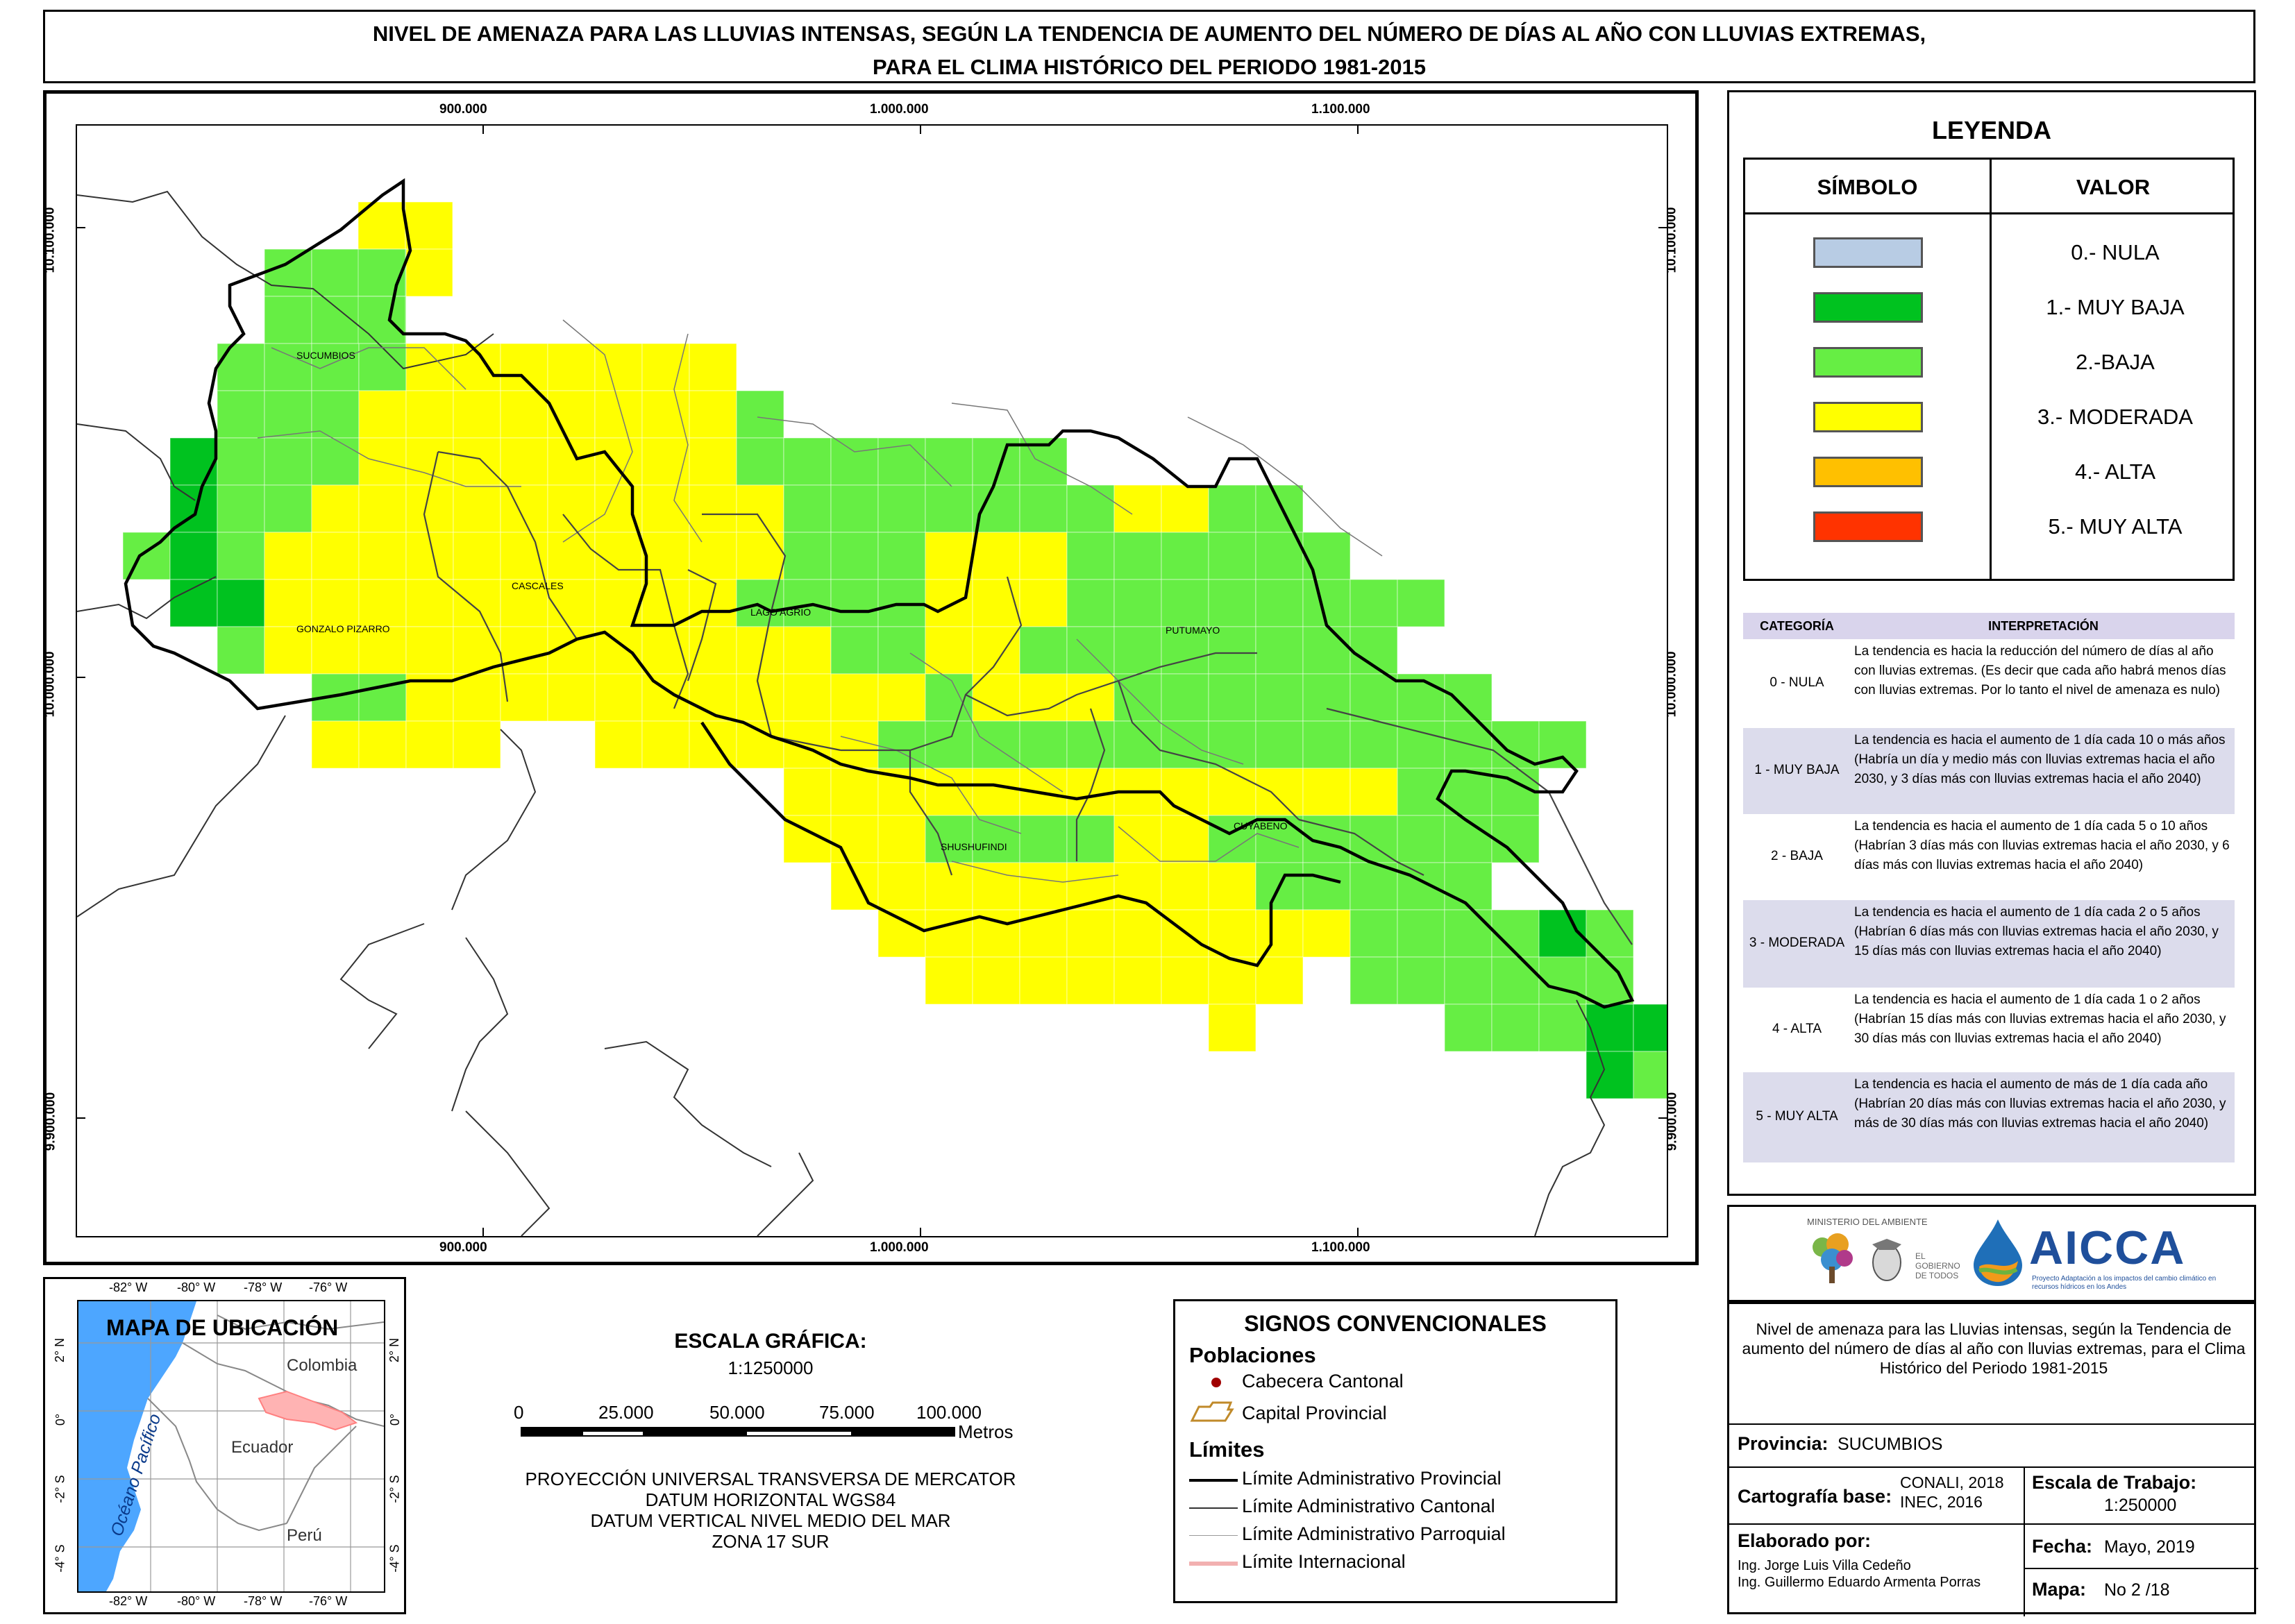 The image size is (2295, 1624). I want to click on country-ecuador: Ecuador, so click(262, 1448).